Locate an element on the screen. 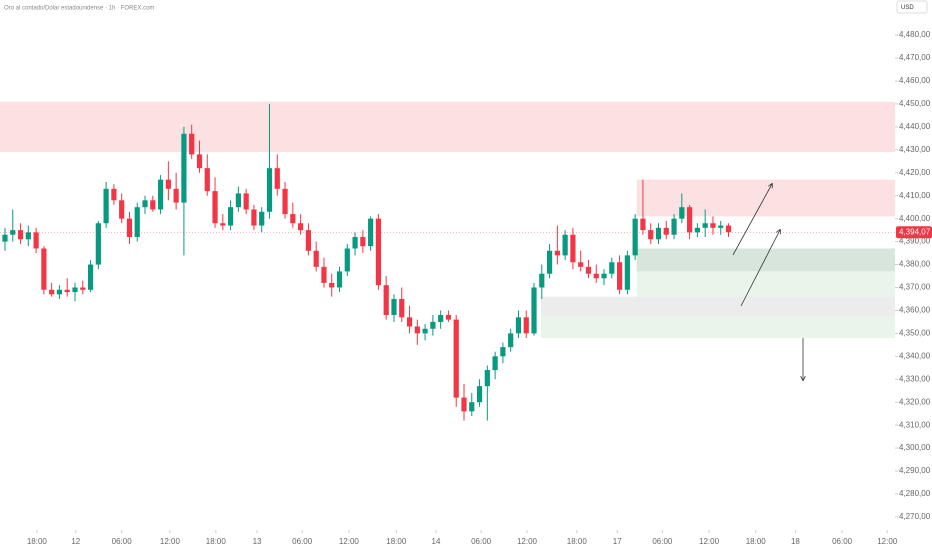  currency-box is located at coordinates (912, 7).